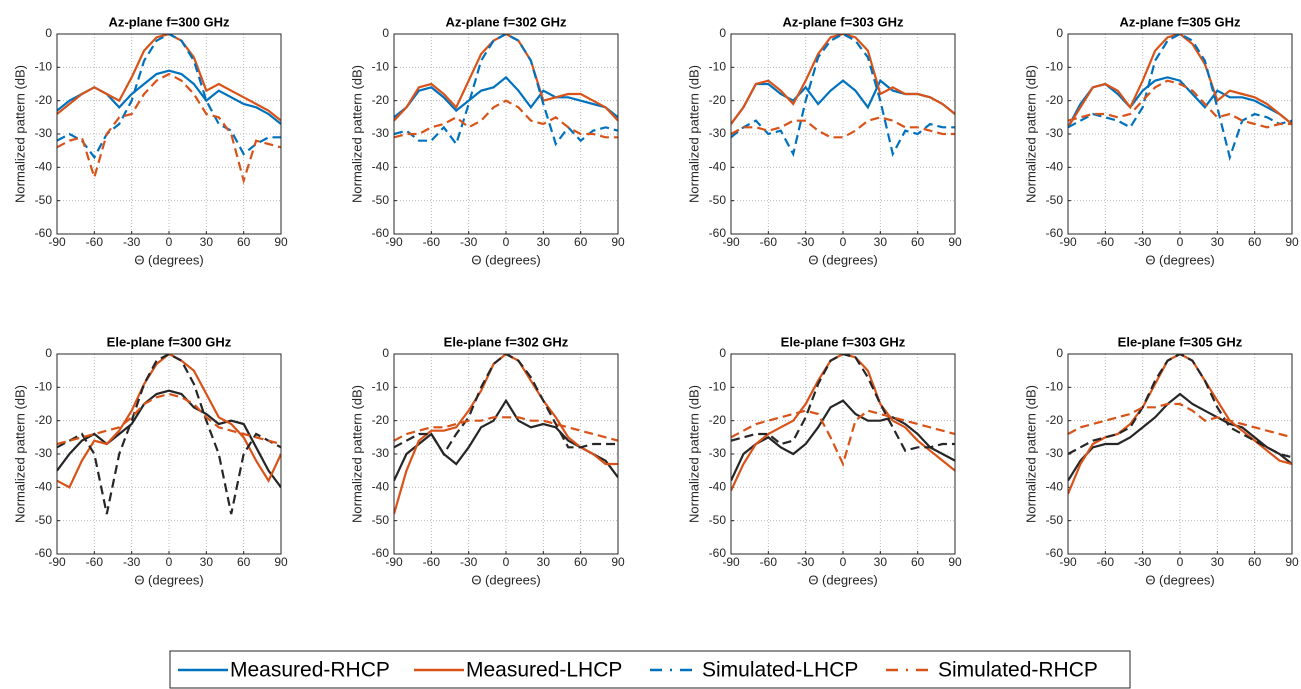 The image size is (1301, 689). I want to click on chart-title: Ele-plane f=300 GHz, so click(169, 341).